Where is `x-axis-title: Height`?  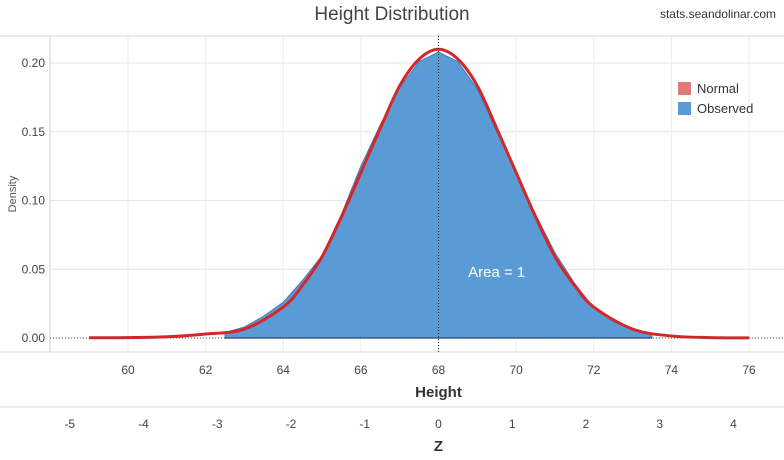
x-axis-title: Height is located at coordinates (438, 392).